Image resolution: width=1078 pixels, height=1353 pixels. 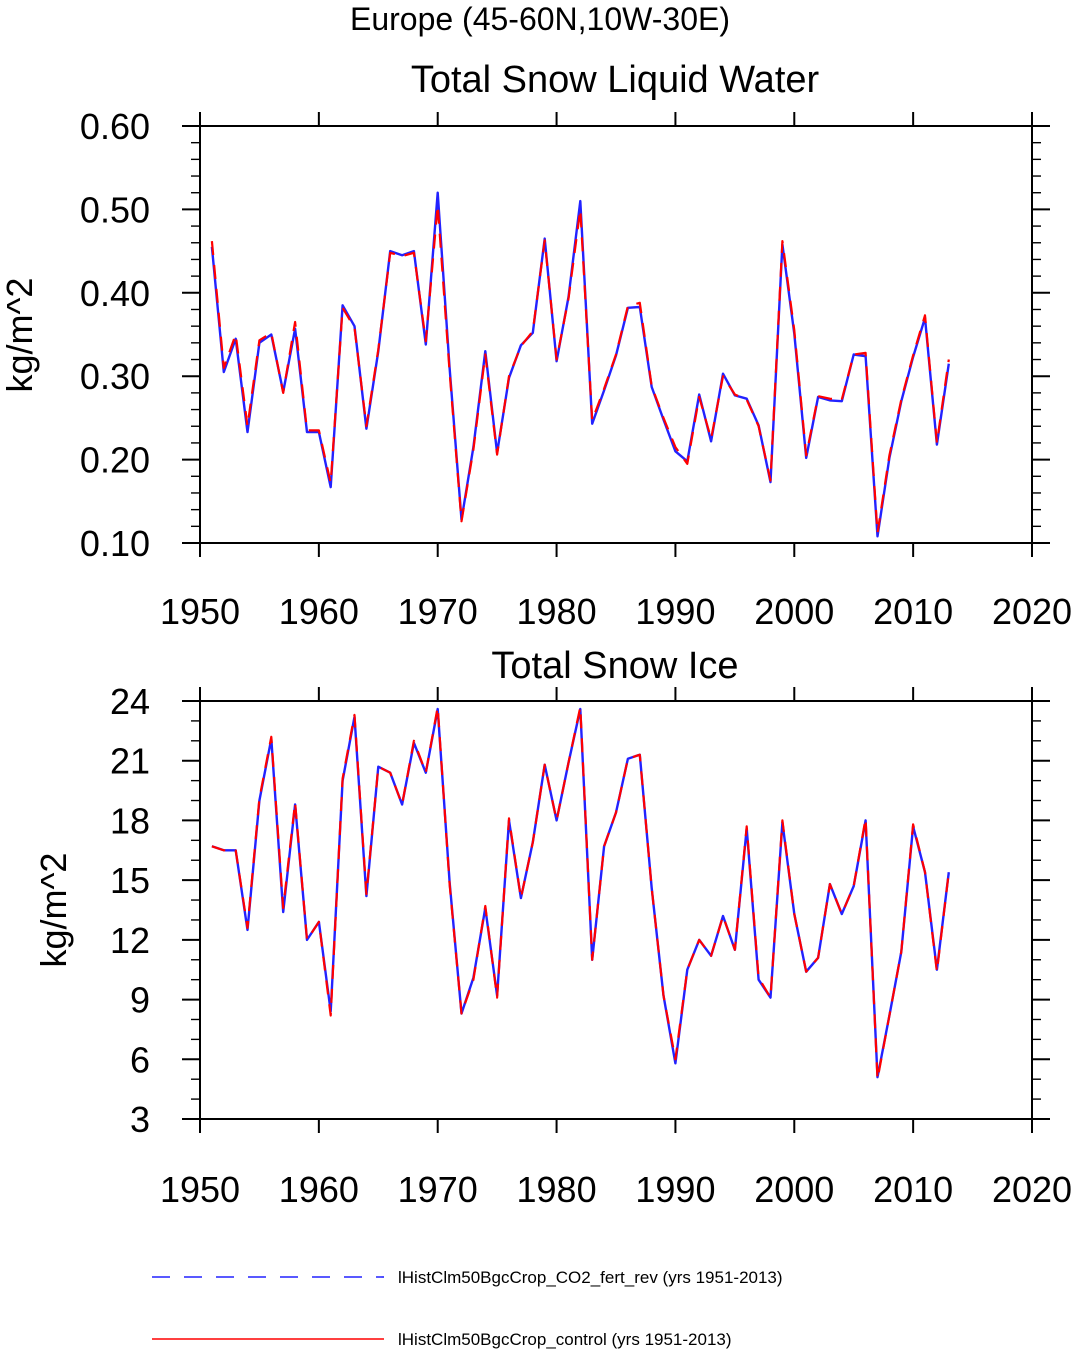 What do you see at coordinates (140, 1119) in the screenshot?
I see `y-tick-label: 3` at bounding box center [140, 1119].